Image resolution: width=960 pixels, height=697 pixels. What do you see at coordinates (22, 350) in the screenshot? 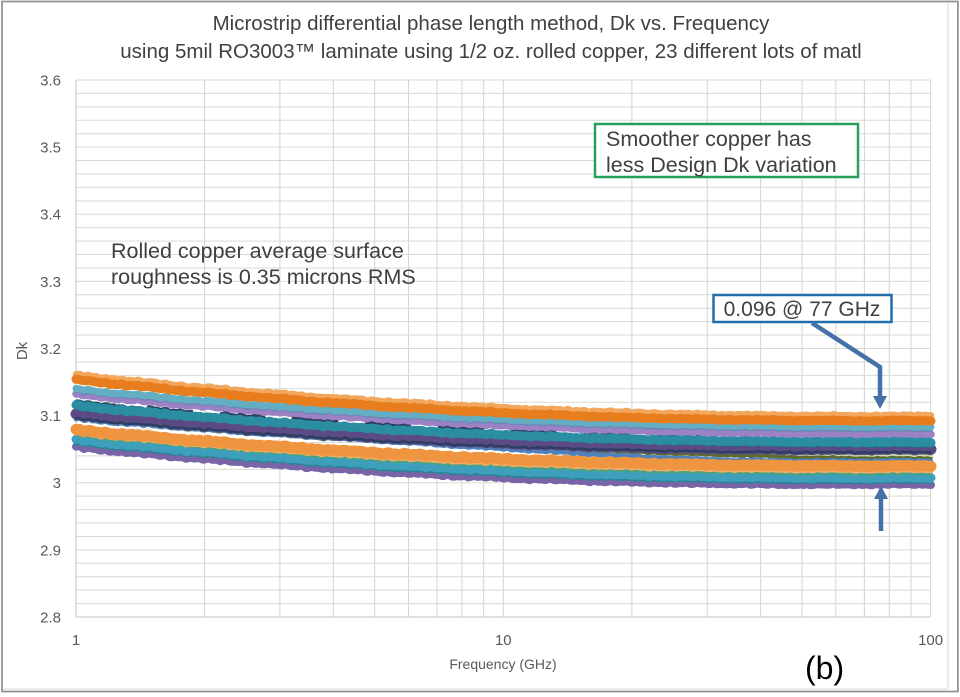
I see `svg-text: Dk` at bounding box center [22, 350].